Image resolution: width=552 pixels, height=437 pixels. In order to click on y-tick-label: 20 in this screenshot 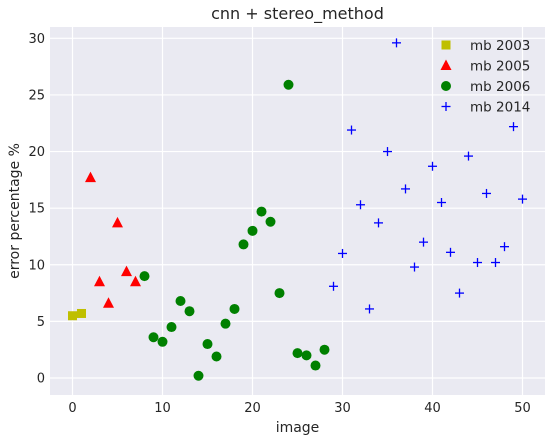, I will do `click(36, 152)`.